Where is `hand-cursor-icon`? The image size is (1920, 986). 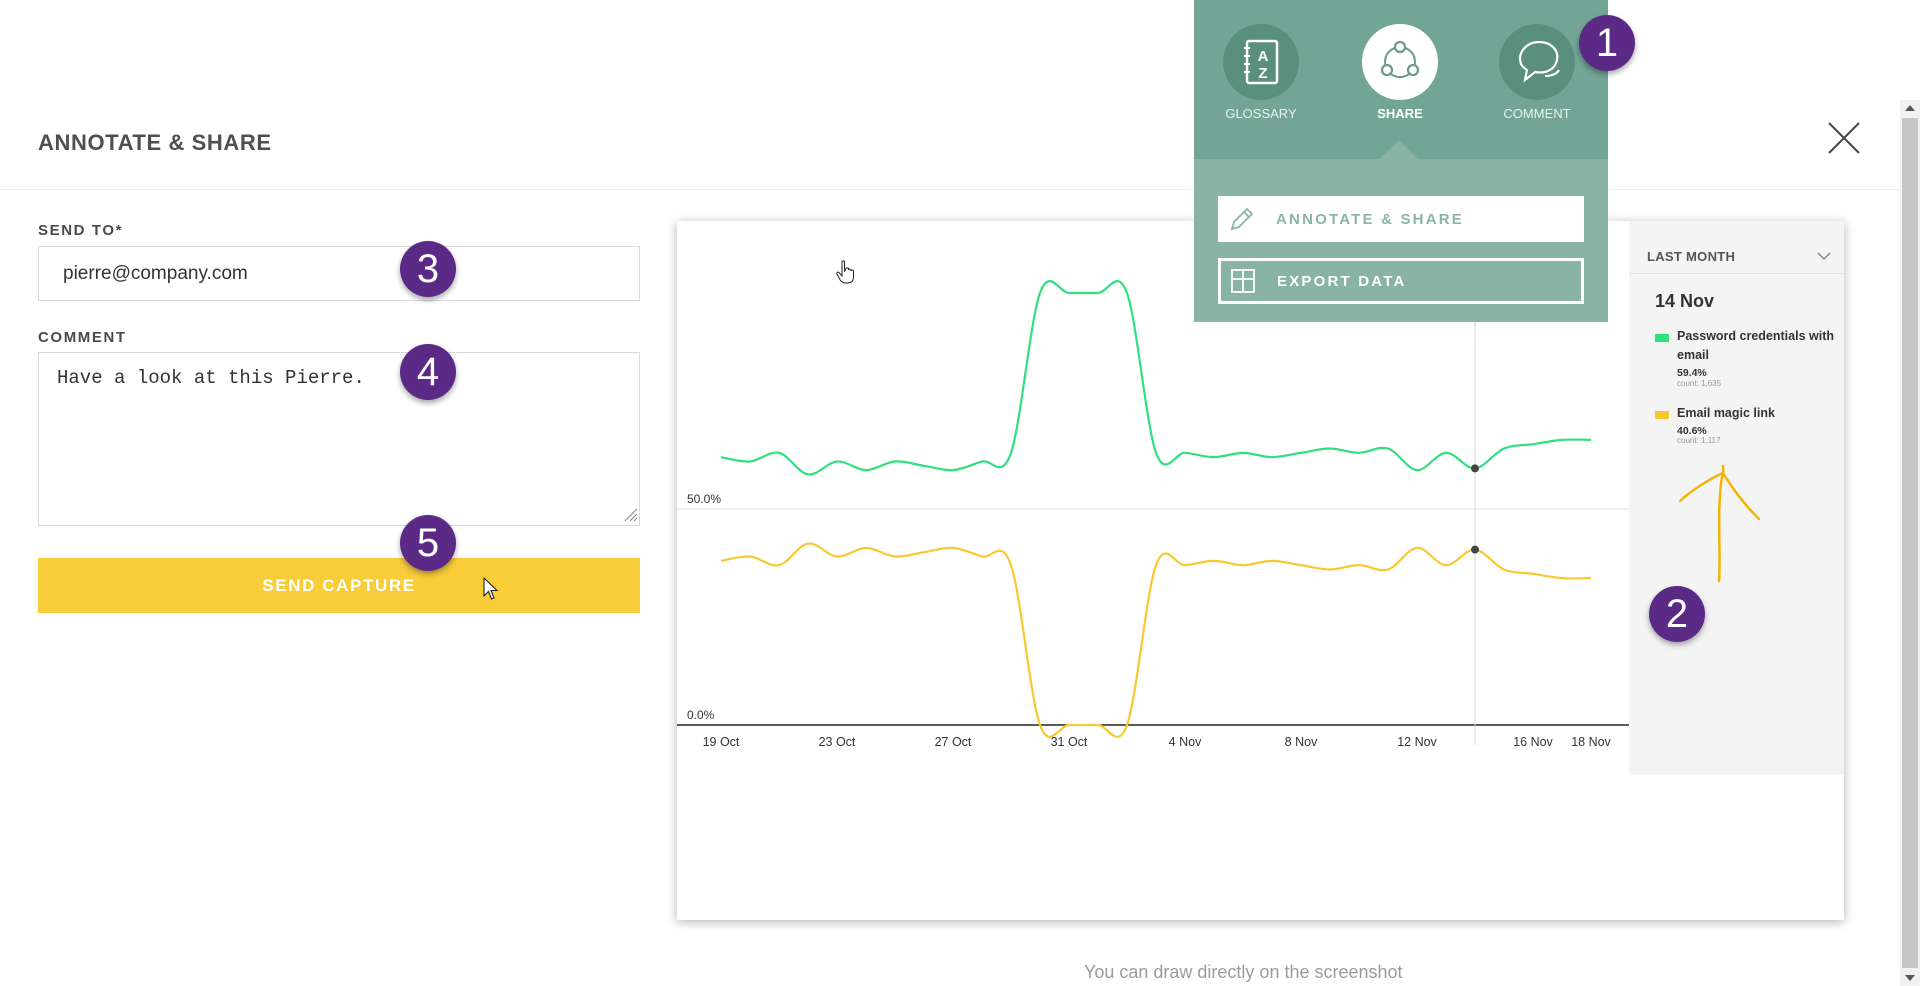 hand-cursor-icon is located at coordinates (845, 272).